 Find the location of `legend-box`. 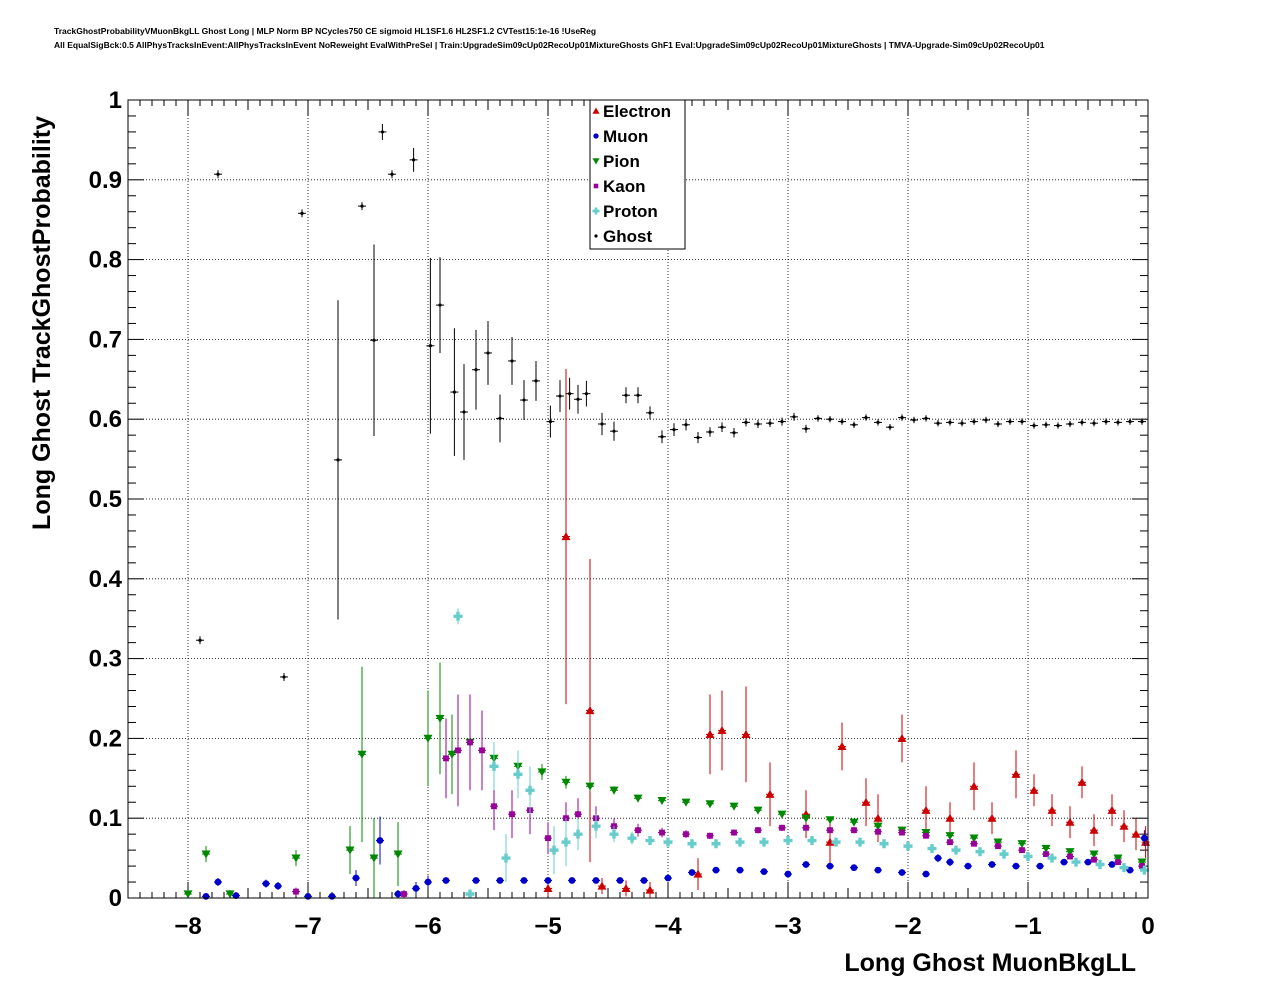

legend-box is located at coordinates (637, 174).